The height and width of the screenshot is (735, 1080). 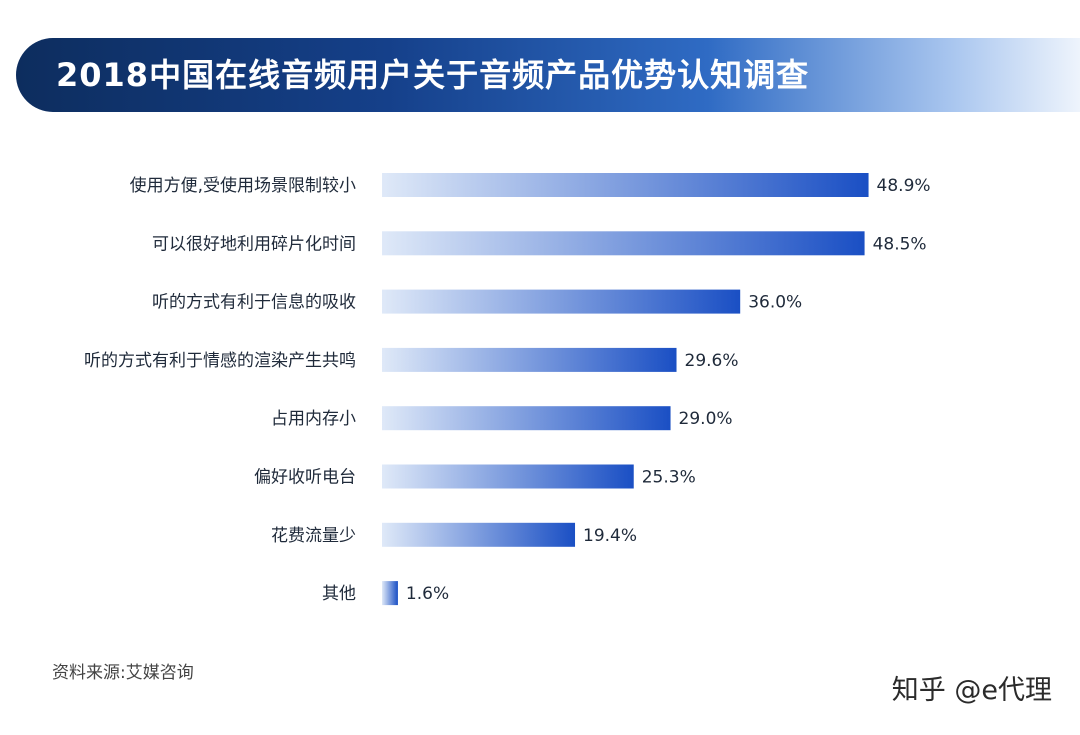 I want to click on value-label: 29.6%, so click(x=712, y=361).